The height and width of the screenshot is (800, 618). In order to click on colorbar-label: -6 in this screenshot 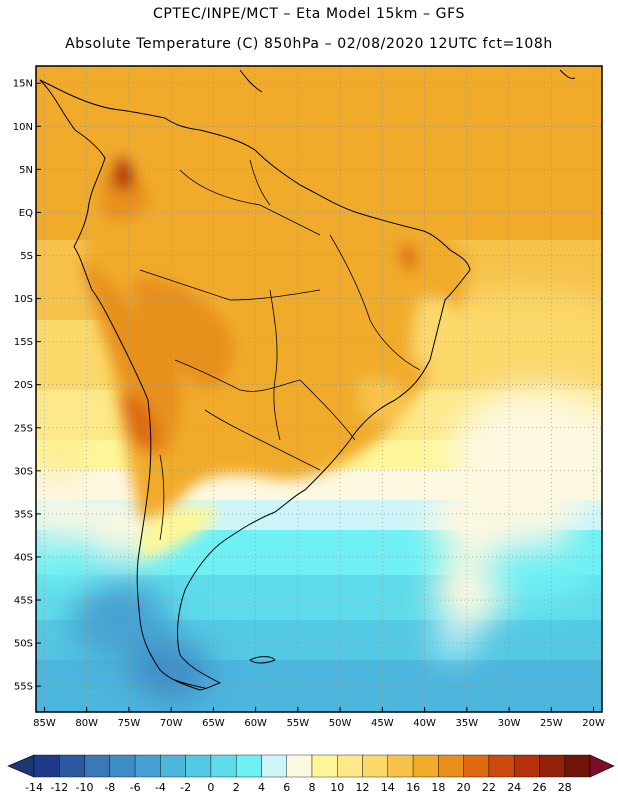, I will do `click(135, 787)`.